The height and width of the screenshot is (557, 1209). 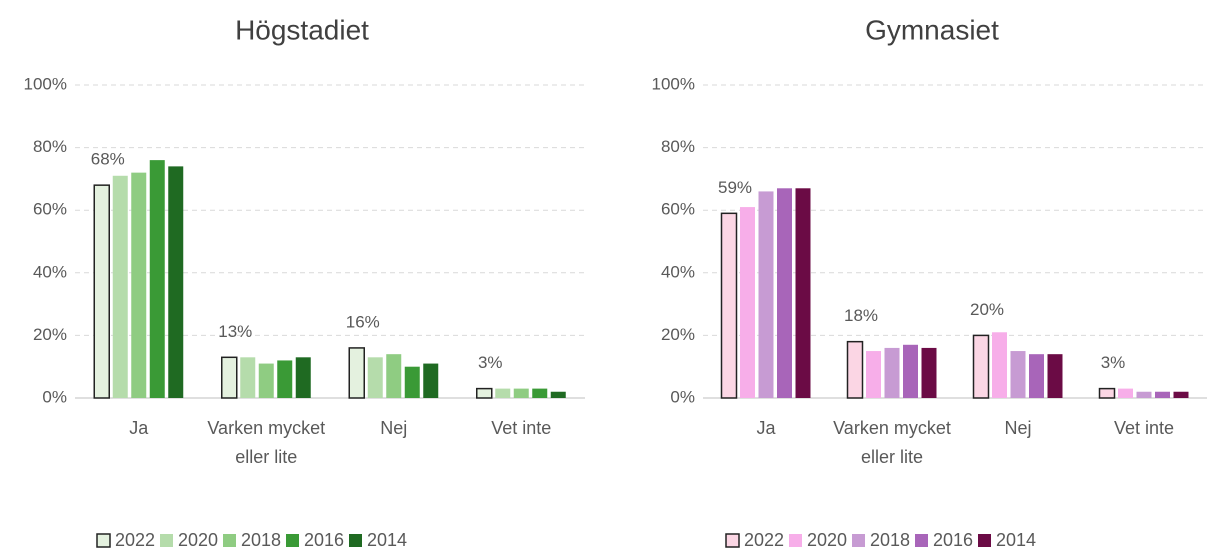 What do you see at coordinates (302, 29) in the screenshot?
I see `chart-title: Högstadiet` at bounding box center [302, 29].